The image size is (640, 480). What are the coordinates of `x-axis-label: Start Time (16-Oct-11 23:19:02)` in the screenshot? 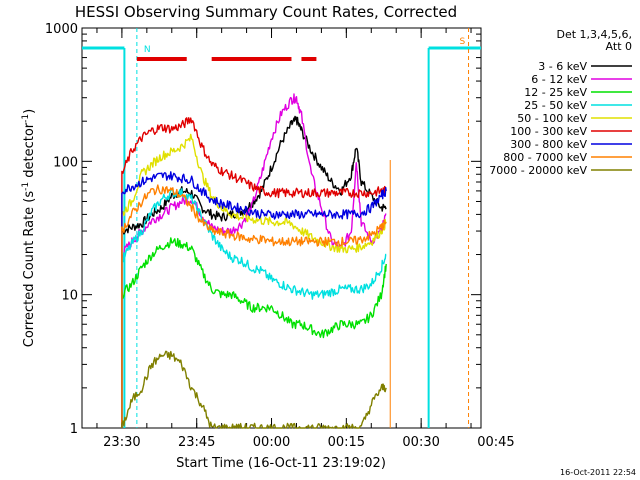 It's located at (281, 463).